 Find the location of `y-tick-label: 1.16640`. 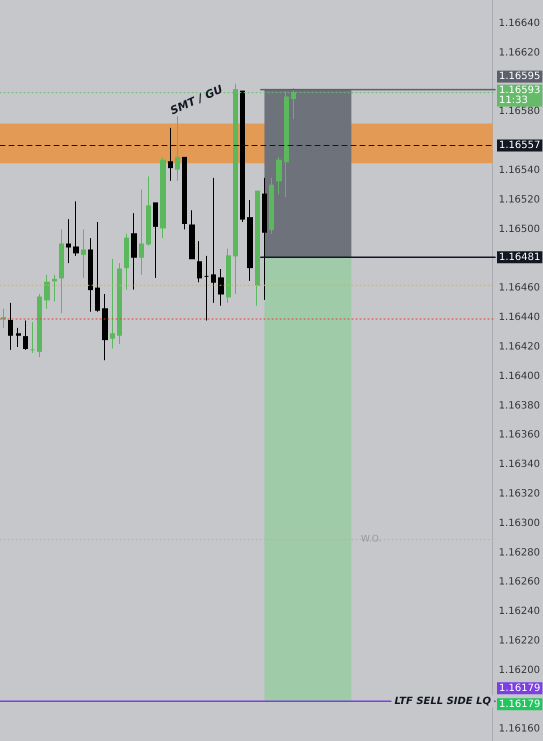

y-tick-label: 1.16640 is located at coordinates (519, 24).